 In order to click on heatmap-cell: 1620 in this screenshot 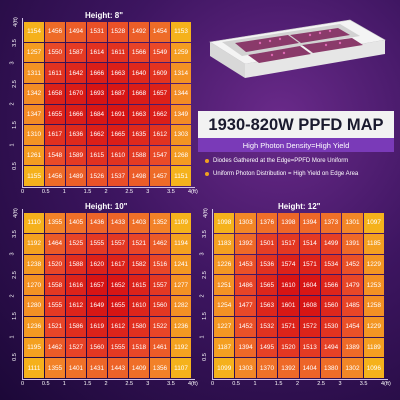, I will do `click(97, 264)`.